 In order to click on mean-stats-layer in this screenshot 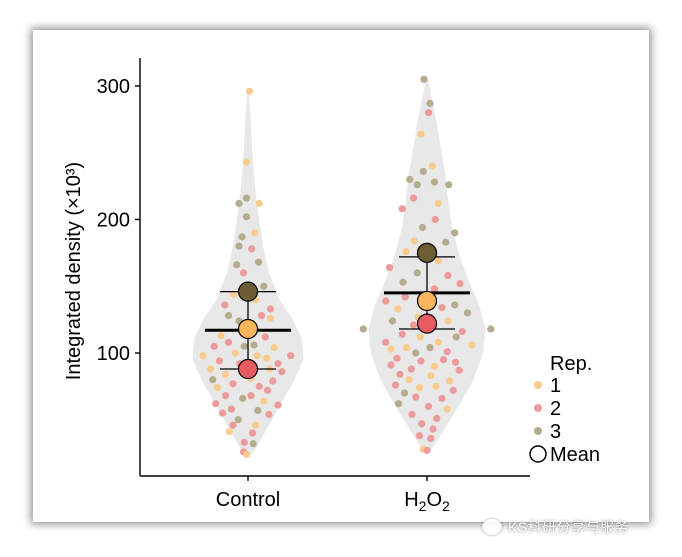, I will do `click(337, 311)`.